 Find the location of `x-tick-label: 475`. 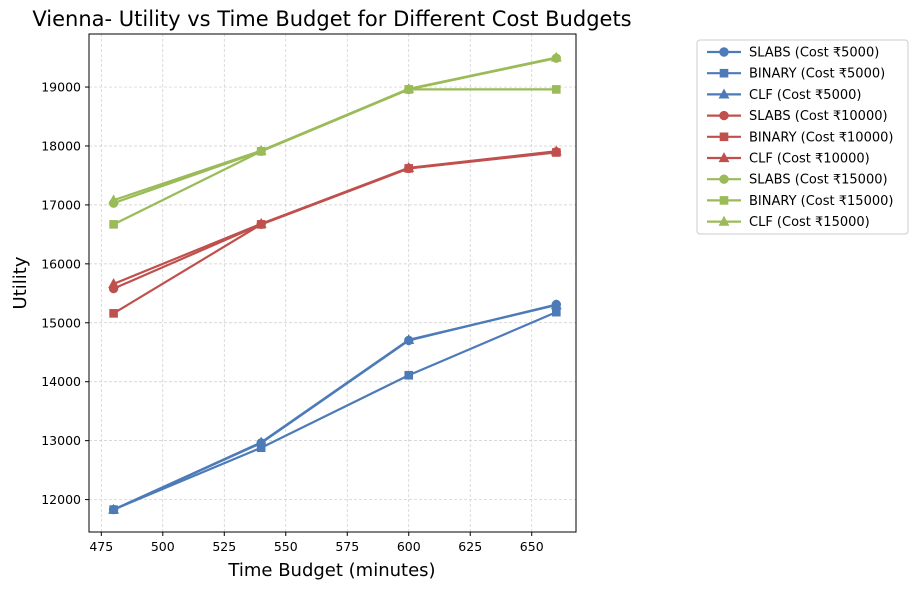

x-tick-label: 475 is located at coordinates (101, 546).